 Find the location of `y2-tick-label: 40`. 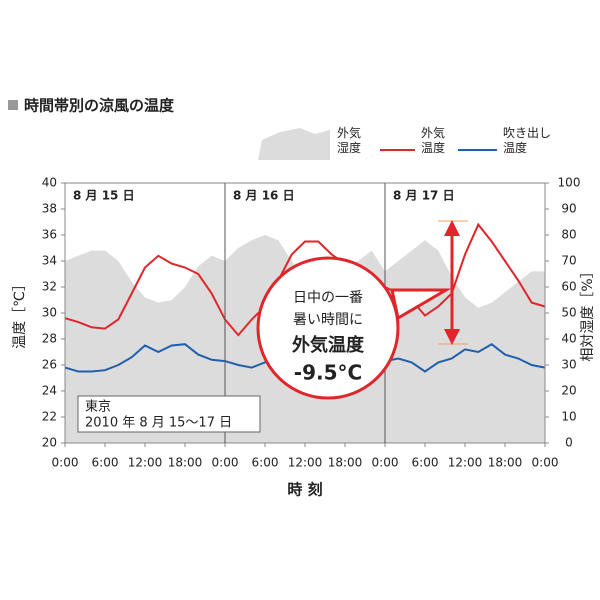

y2-tick-label: 40 is located at coordinates (568, 339).